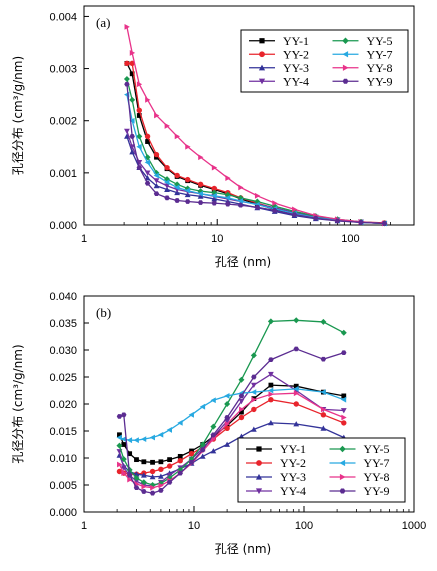 The height and width of the screenshot is (571, 437). What do you see at coordinates (377, 449) in the screenshot?
I see `legend-label: YY-5` at bounding box center [377, 449].